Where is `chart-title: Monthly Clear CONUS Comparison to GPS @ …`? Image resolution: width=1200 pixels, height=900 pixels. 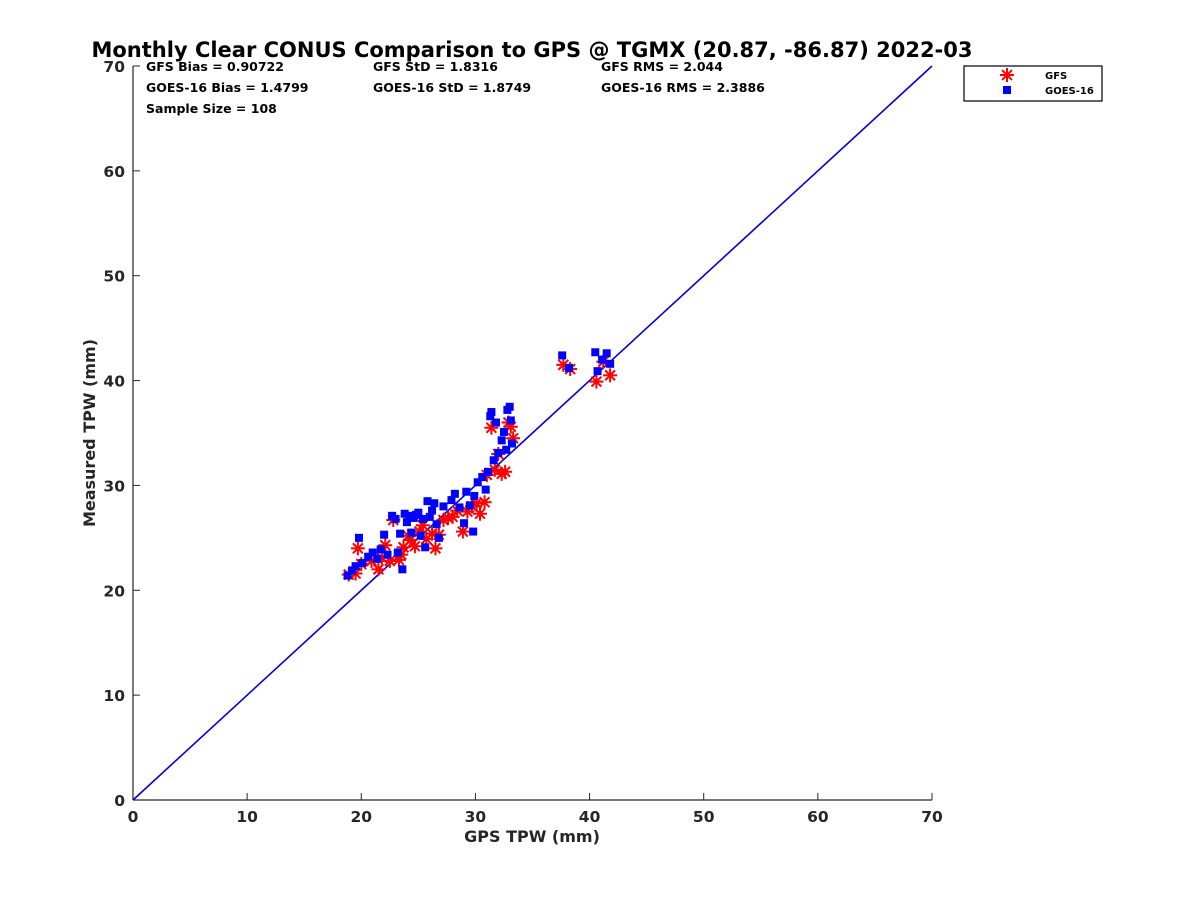 chart-title: Monthly Clear CONUS Comparison to GPS @ … is located at coordinates (531, 50).